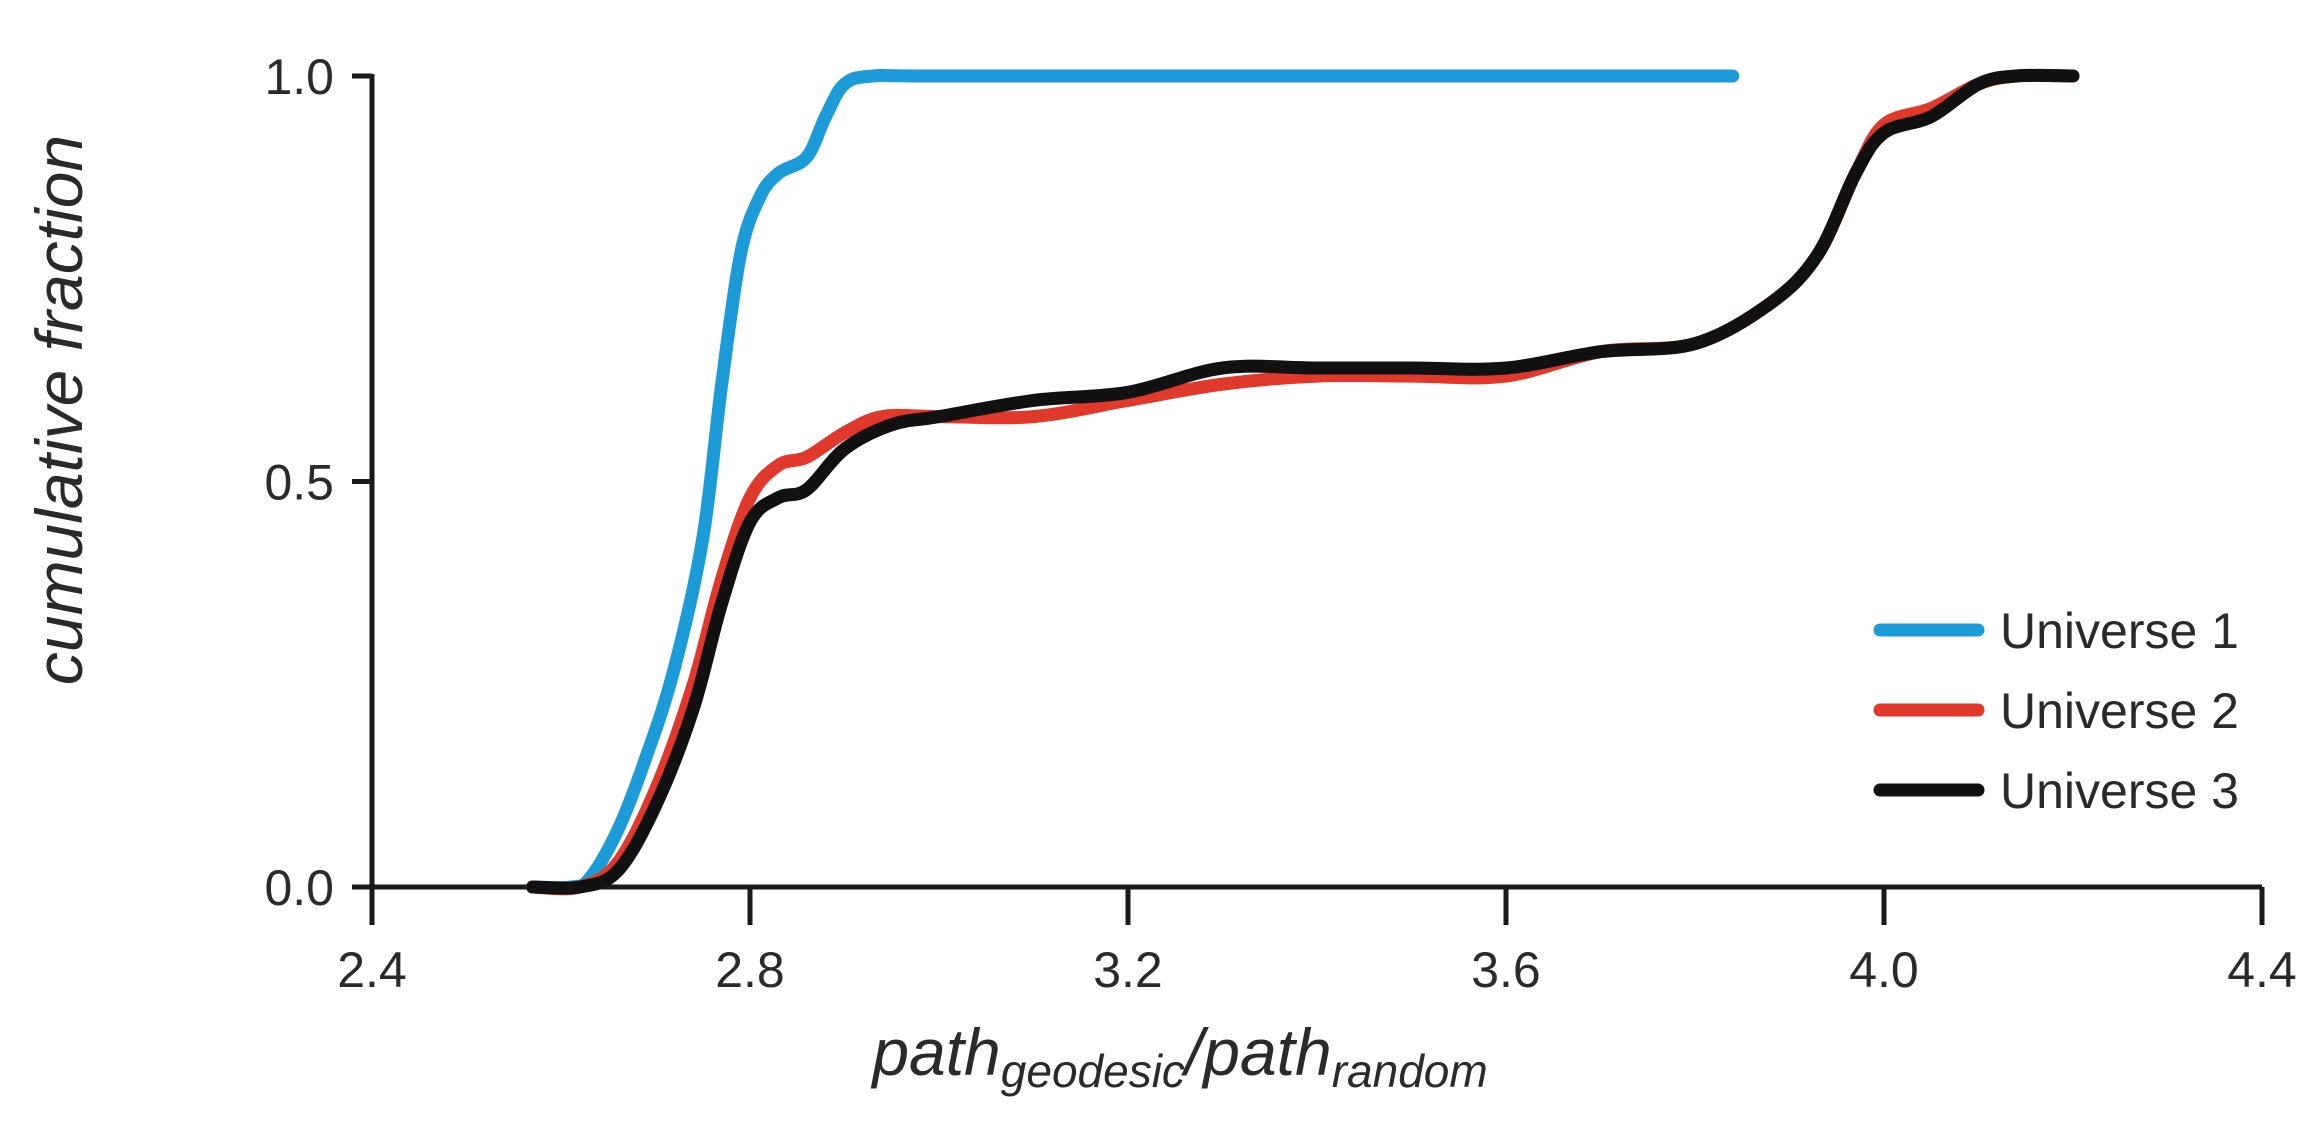 The height and width of the screenshot is (1122, 2316). What do you see at coordinates (1256, 1052) in the screenshot?
I see `x-axis-title-separator: /path` at bounding box center [1256, 1052].